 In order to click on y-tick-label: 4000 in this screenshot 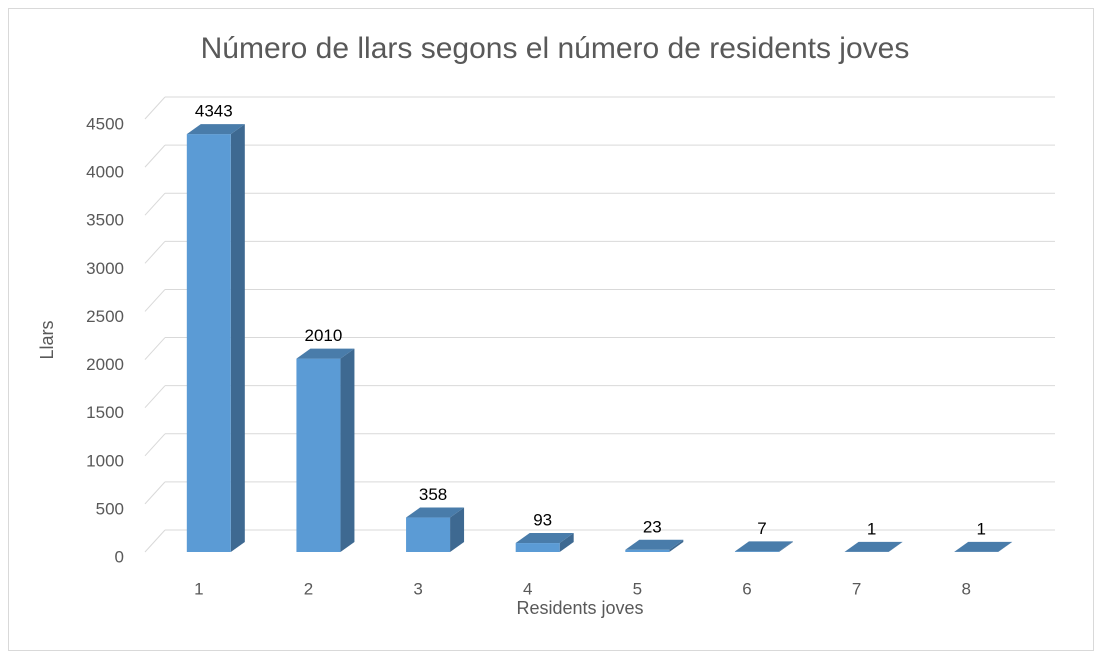, I will do `click(105, 172)`.